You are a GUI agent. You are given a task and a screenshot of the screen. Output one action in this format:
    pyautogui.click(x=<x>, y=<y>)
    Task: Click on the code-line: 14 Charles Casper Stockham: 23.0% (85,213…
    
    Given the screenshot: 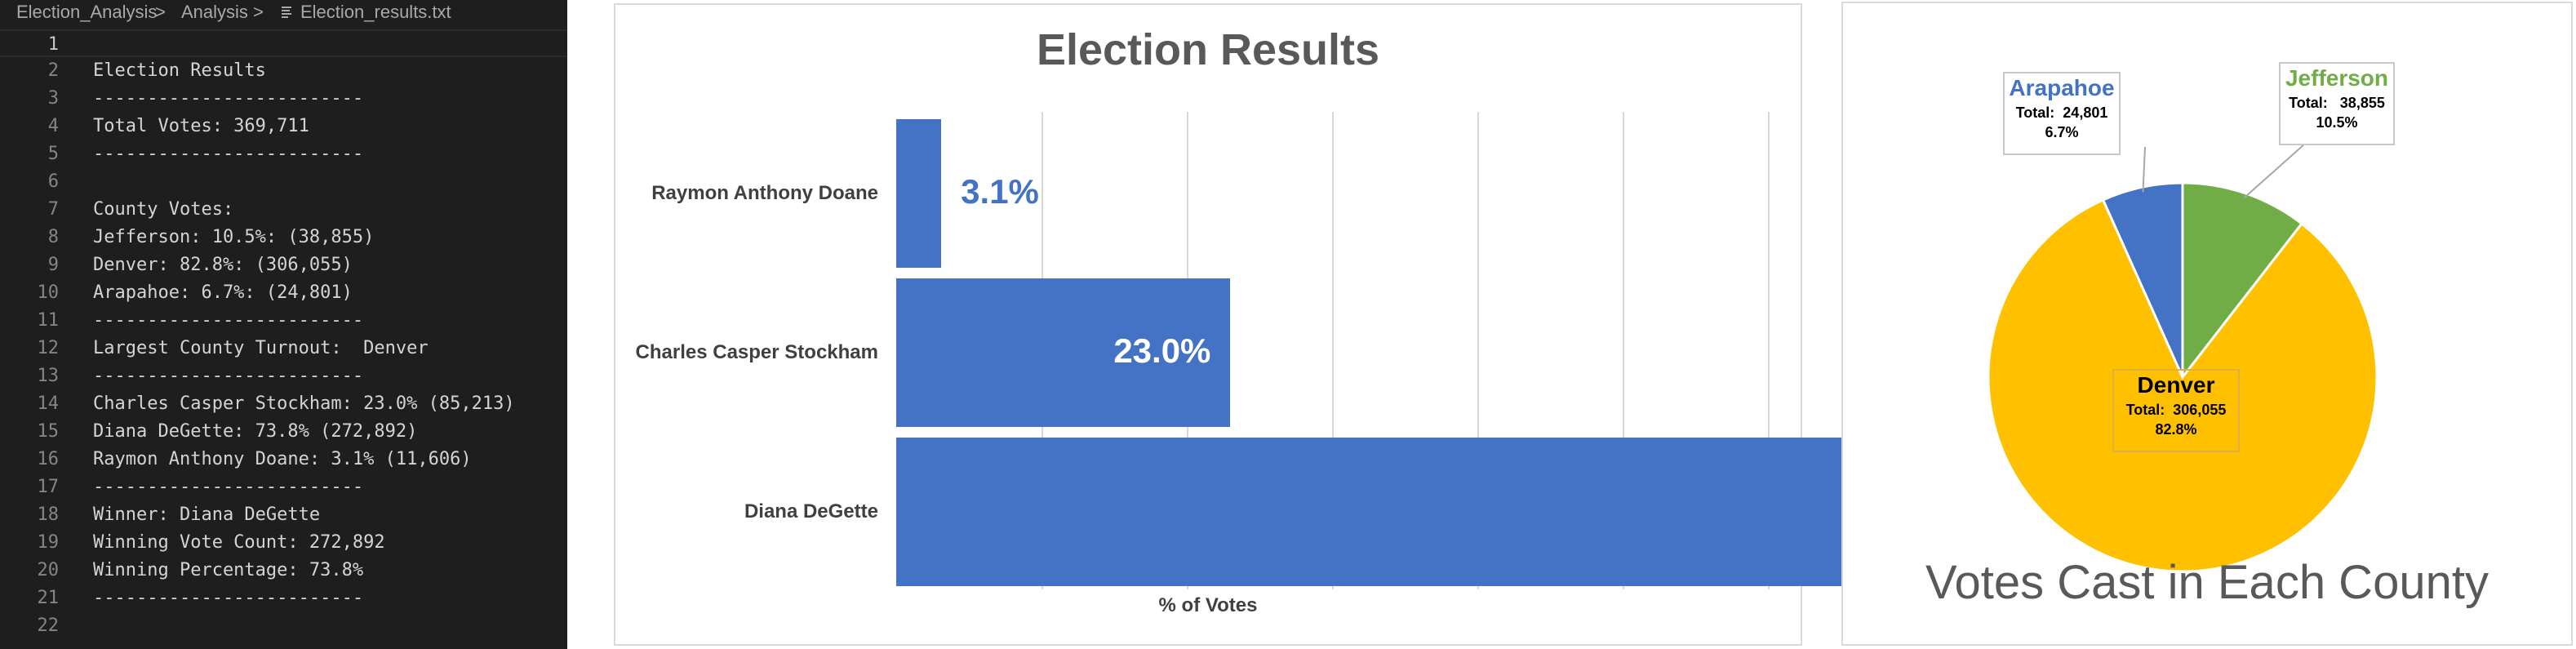 What is the action you would take?
    pyautogui.click(x=283, y=404)
    